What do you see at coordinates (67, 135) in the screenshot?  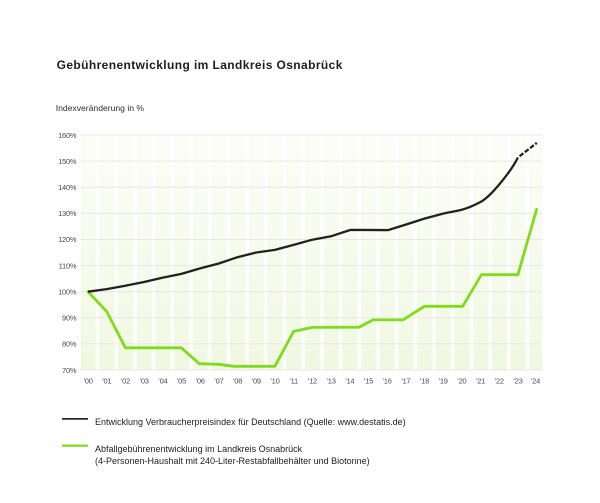 I see `svg-text: 160%` at bounding box center [67, 135].